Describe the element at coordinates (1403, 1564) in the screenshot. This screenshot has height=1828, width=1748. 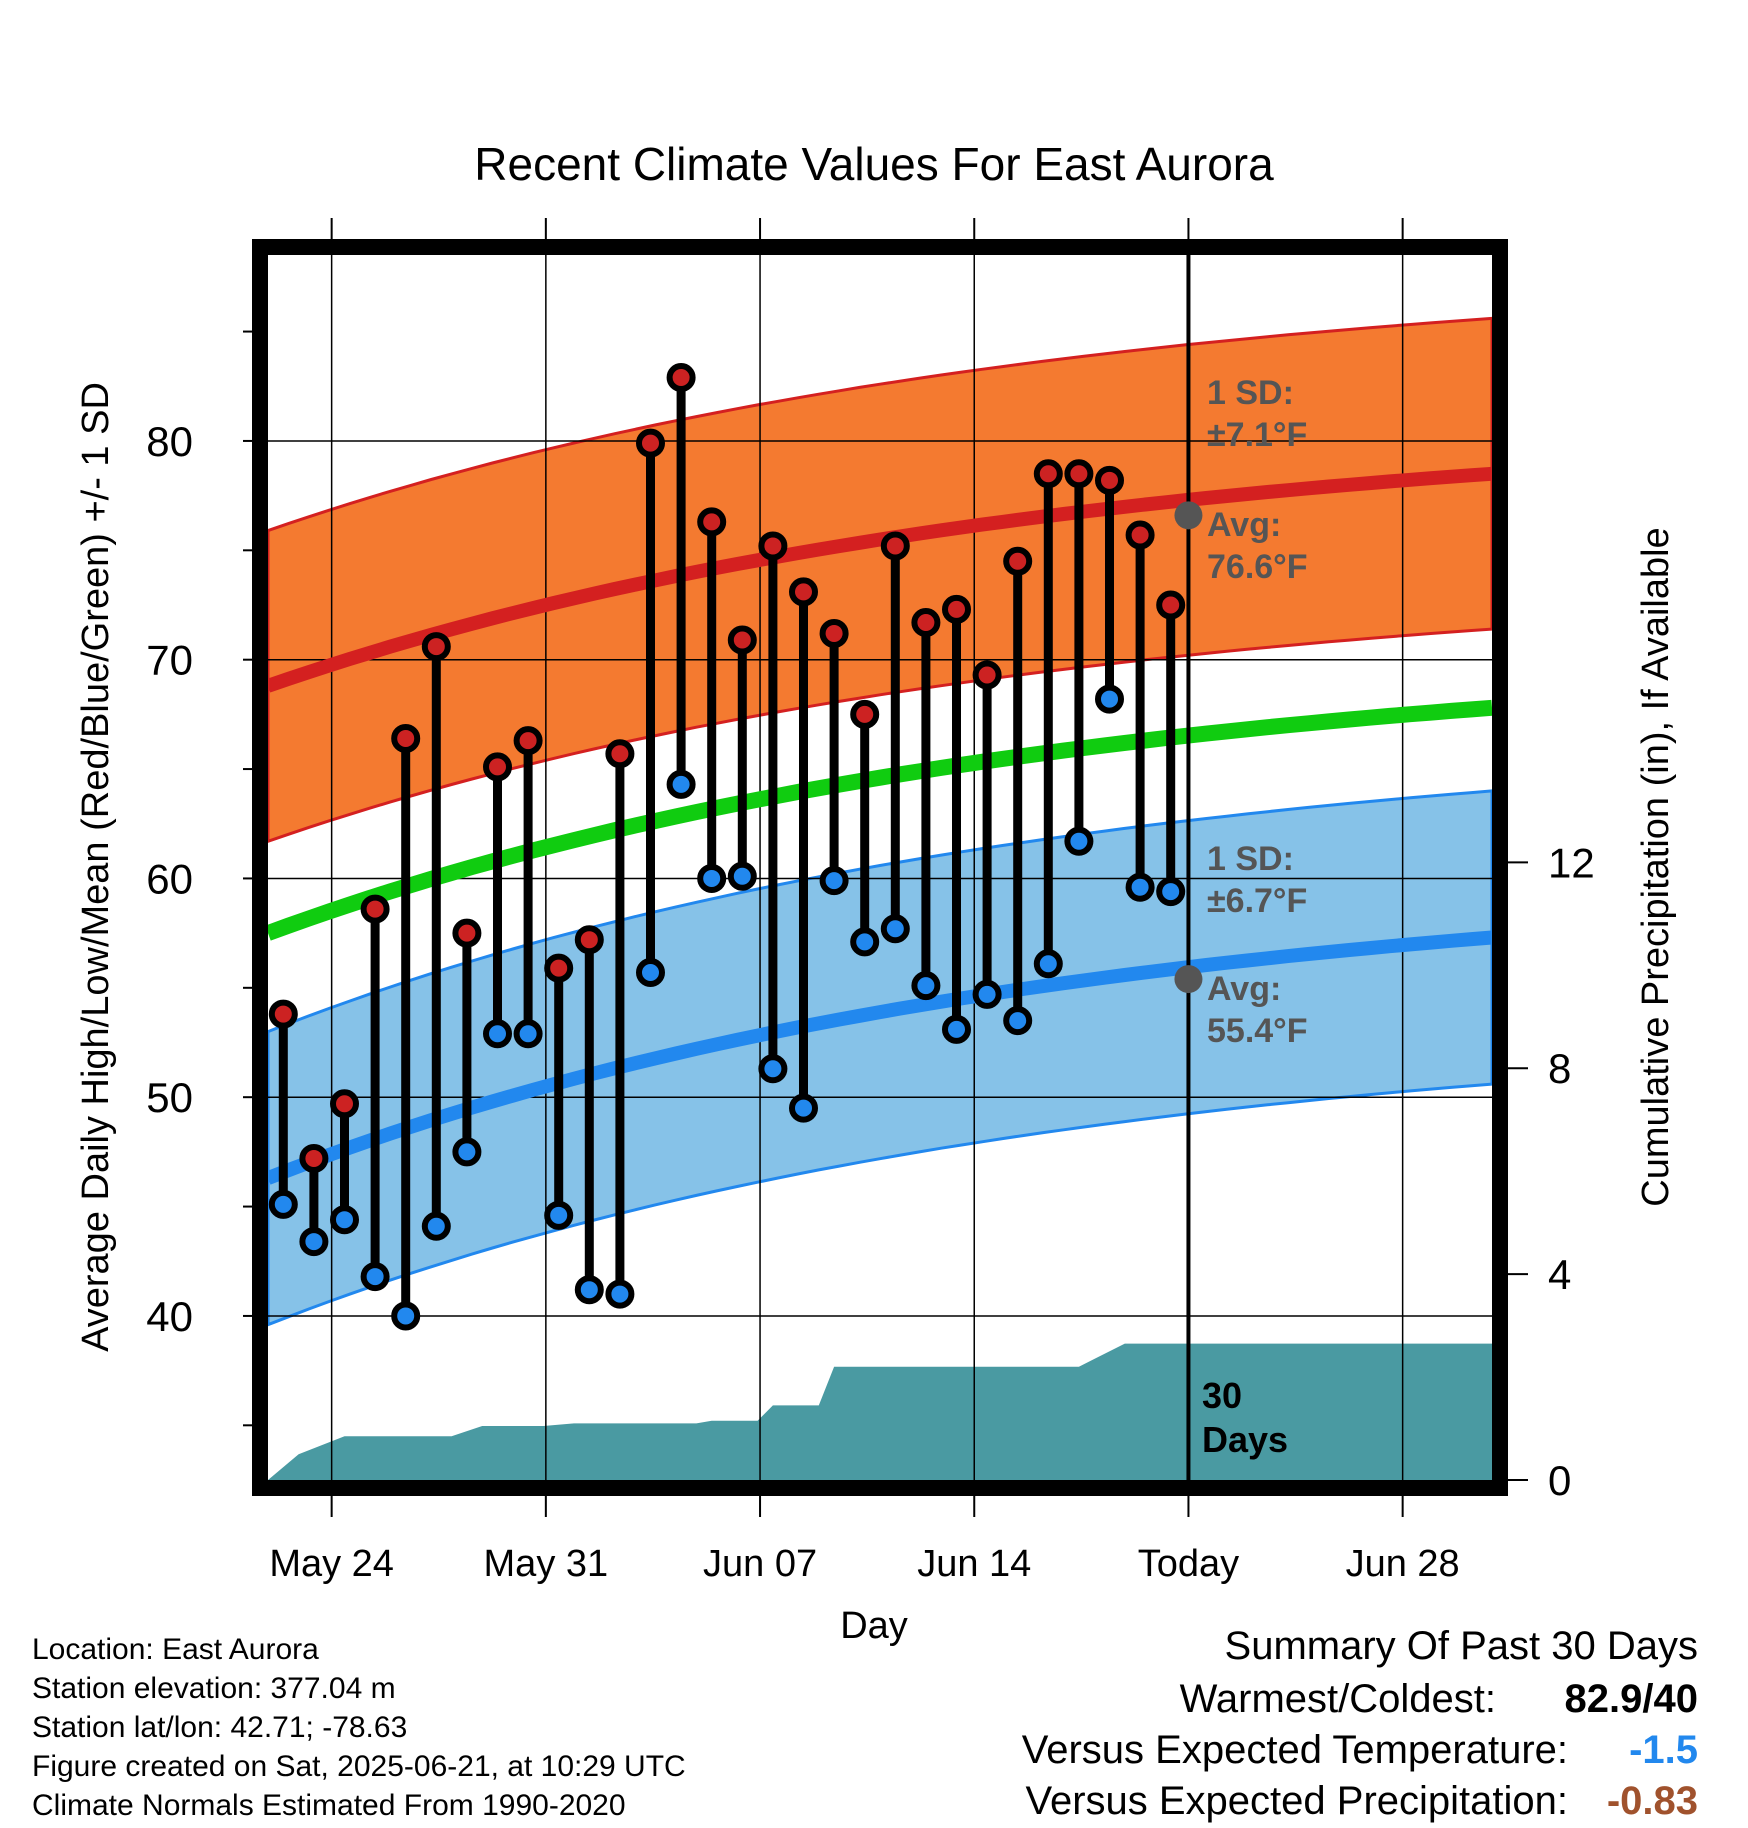
I see `x-tick-label: Jun 28` at that location.